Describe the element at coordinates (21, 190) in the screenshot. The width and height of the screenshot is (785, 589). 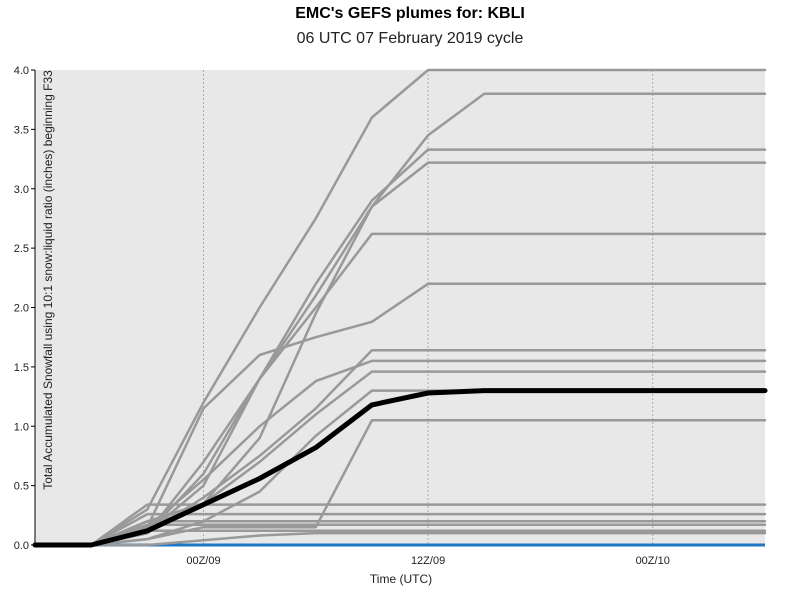
I see `y-tick-label: 3.0` at that location.